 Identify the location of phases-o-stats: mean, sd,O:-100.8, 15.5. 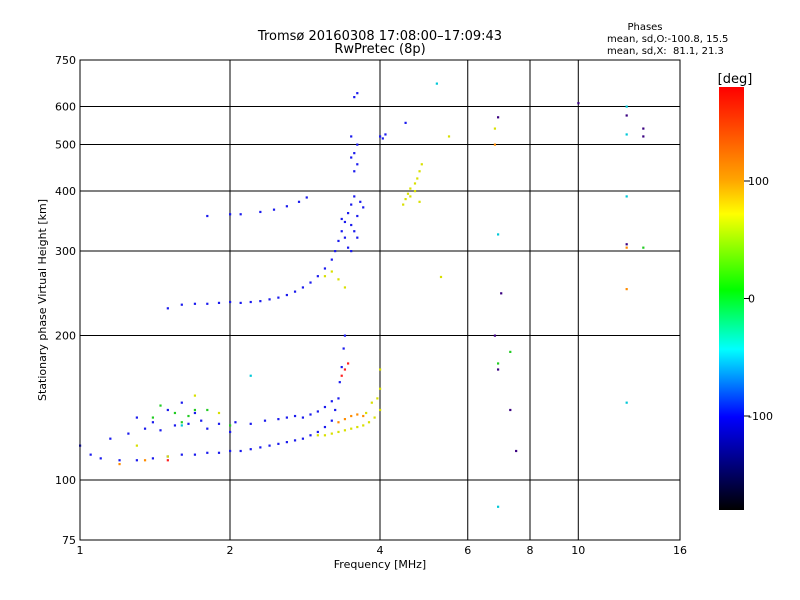
(668, 39).